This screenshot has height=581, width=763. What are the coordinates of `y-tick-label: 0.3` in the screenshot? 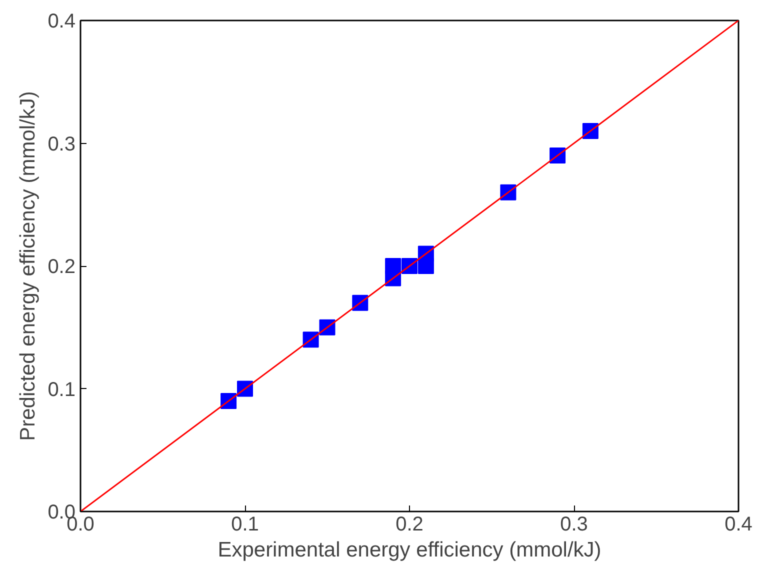 It's located at (62, 144).